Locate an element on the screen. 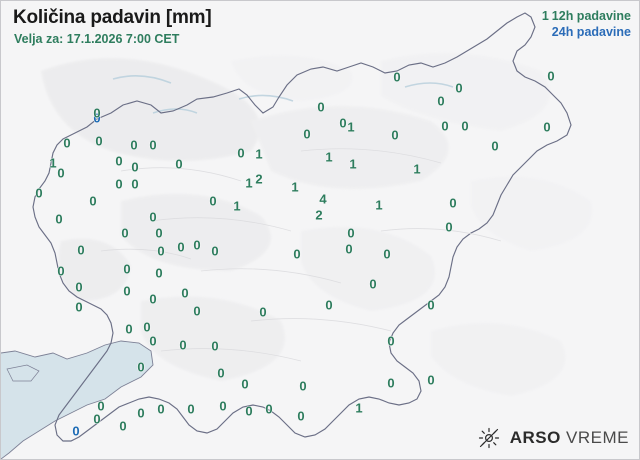  arso-vreme-logo: ARSO VREME is located at coordinates (553, 438).